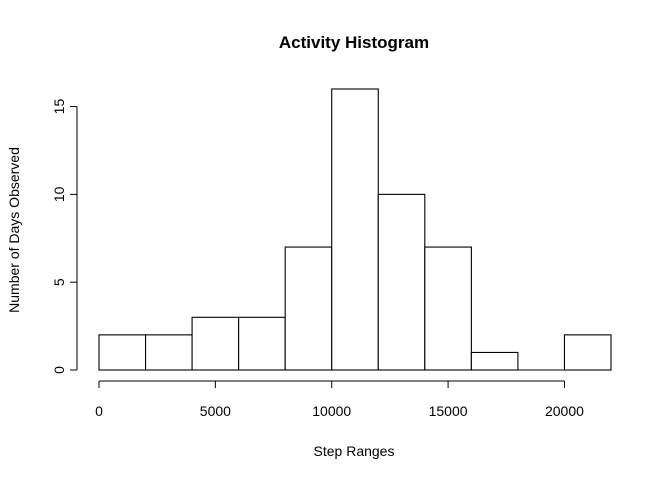 The height and width of the screenshot is (480, 672). What do you see at coordinates (564, 411) in the screenshot?
I see `x-tick-label-4: 20000` at bounding box center [564, 411].